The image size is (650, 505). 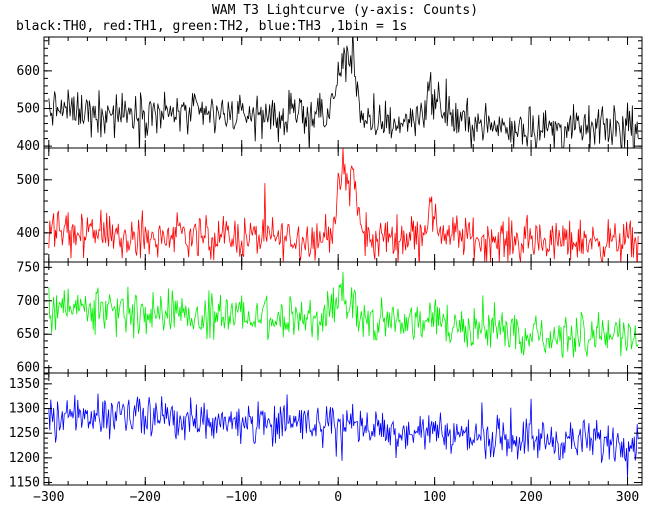 What do you see at coordinates (28, 301) in the screenshot?
I see `y-tick-label: 700` at bounding box center [28, 301].